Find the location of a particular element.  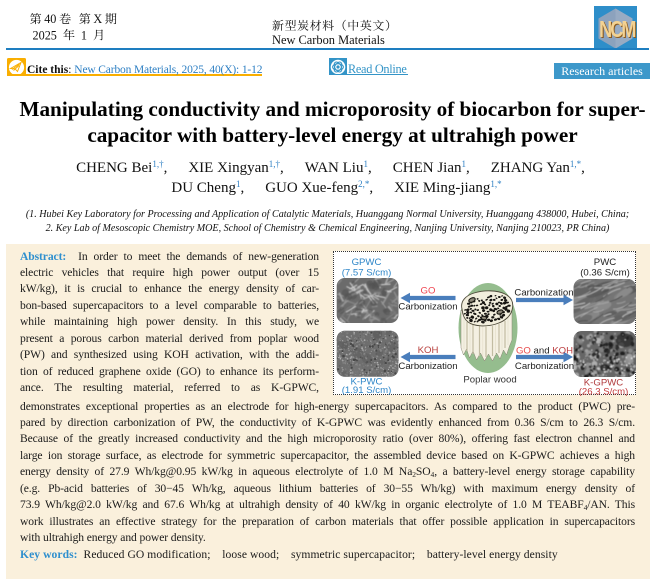

svg-text: (0.36 S/cm) is located at coordinates (605, 272).